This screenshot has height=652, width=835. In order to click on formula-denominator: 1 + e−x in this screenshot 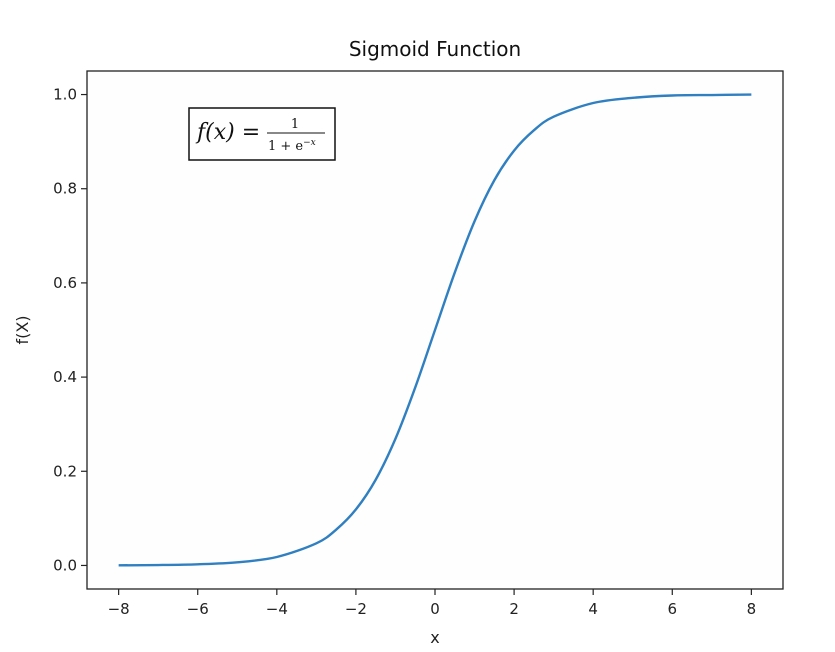, I will do `click(292, 146)`.